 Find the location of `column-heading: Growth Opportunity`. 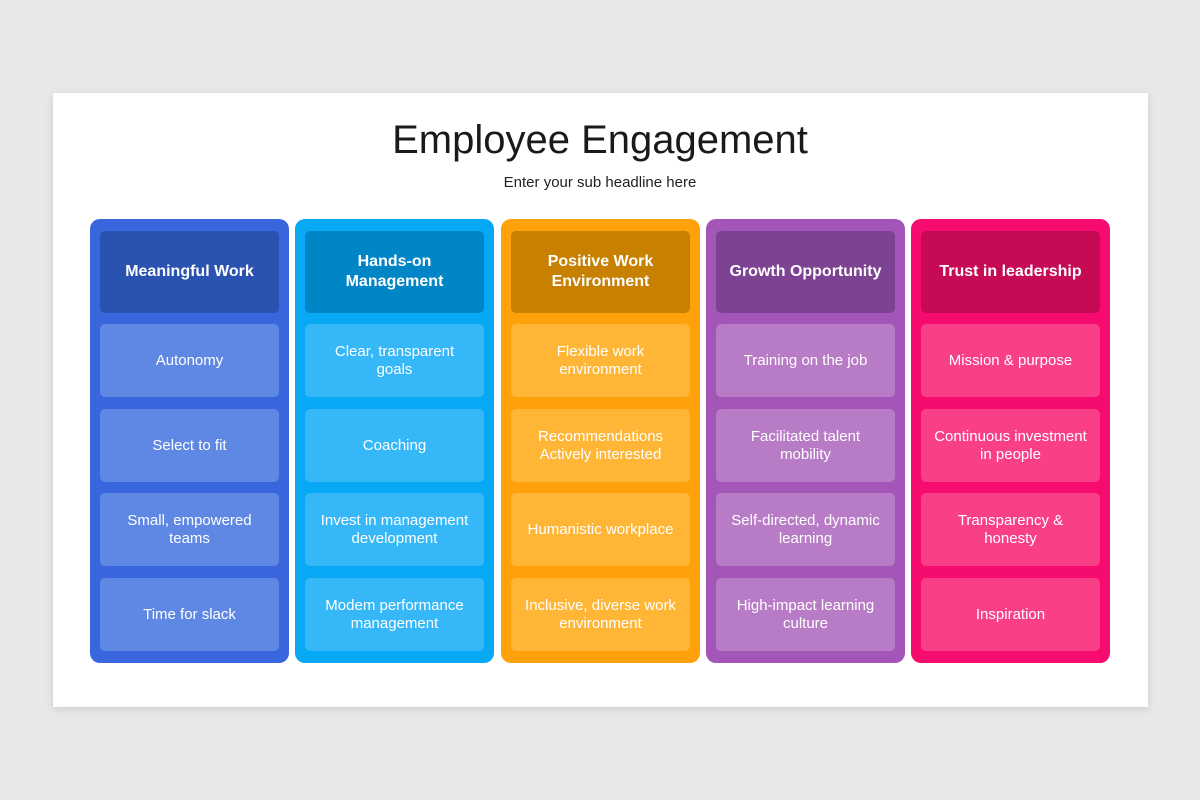

column-heading: Growth Opportunity is located at coordinates (805, 272).